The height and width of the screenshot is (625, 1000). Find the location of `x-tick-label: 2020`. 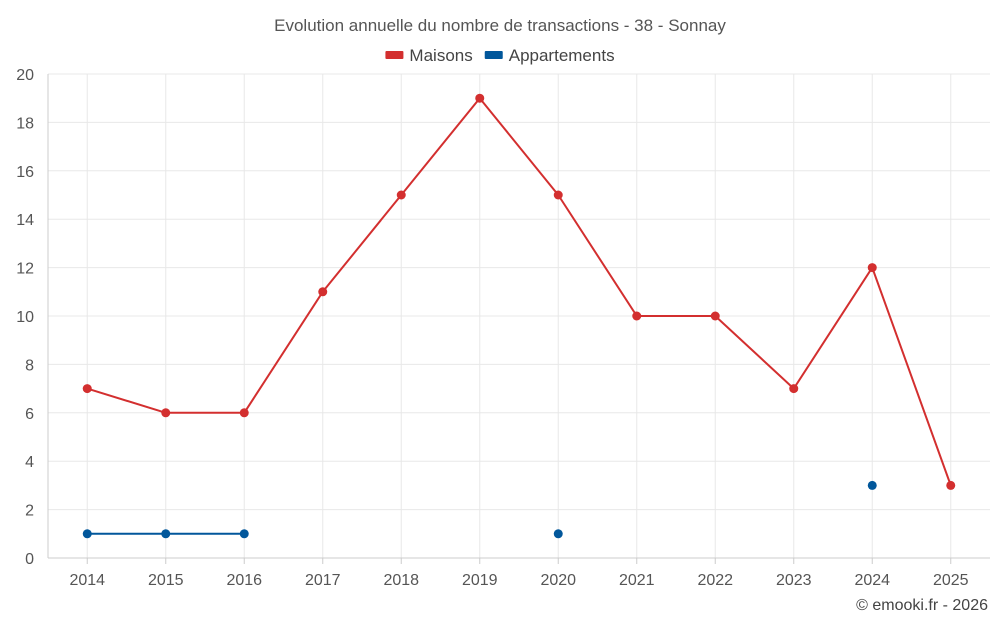

x-tick-label: 2020 is located at coordinates (558, 580).